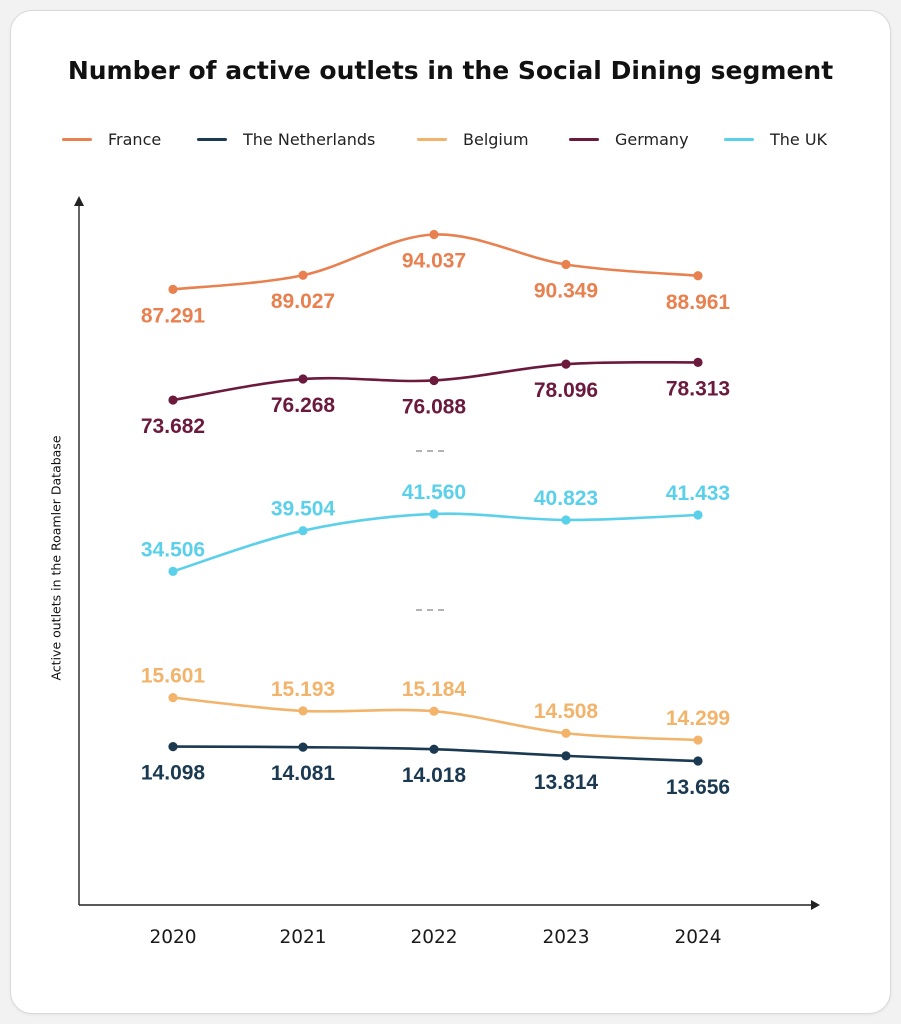 Image resolution: width=901 pixels, height=1024 pixels. I want to click on x-tick-label: 2021, so click(302, 937).